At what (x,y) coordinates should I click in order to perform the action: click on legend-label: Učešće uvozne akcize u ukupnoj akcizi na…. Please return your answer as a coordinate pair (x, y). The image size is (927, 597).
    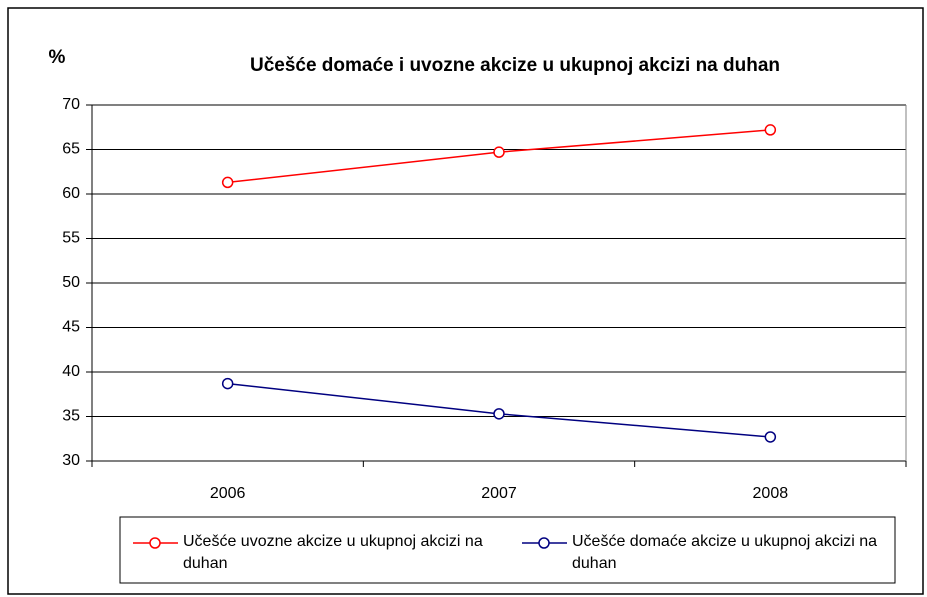
    Looking at the image, I should click on (333, 552).